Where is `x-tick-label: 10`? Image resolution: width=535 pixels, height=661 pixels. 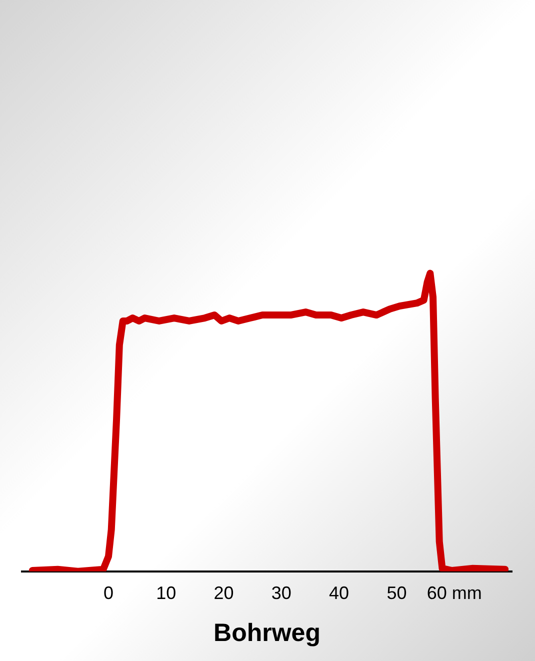 x-tick-label: 10 is located at coordinates (166, 593).